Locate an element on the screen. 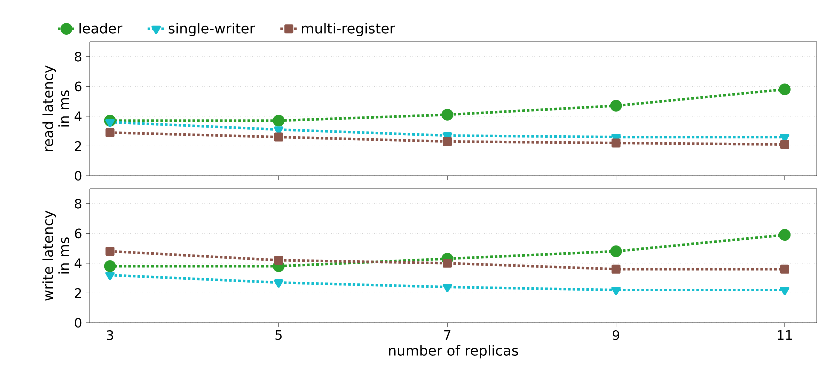 Image resolution: width=830 pixels, height=387 pixels. legend-label: leader is located at coordinates (101, 28).